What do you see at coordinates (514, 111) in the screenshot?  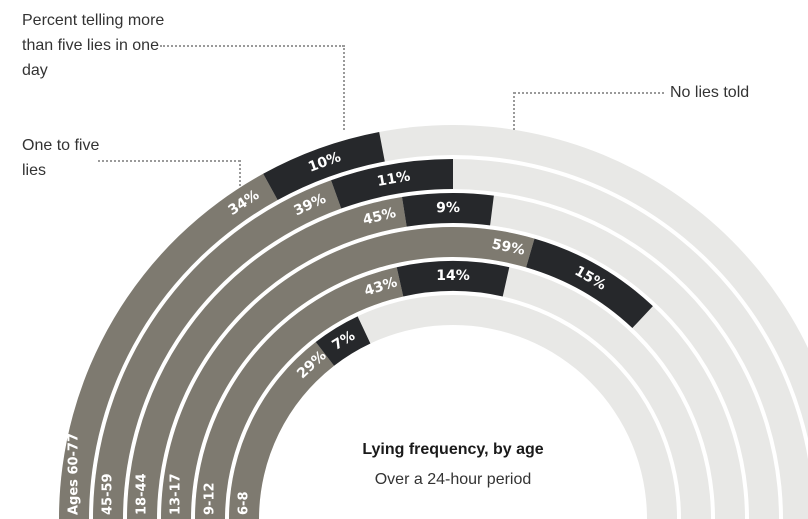 I see `leader-none-drop` at bounding box center [514, 111].